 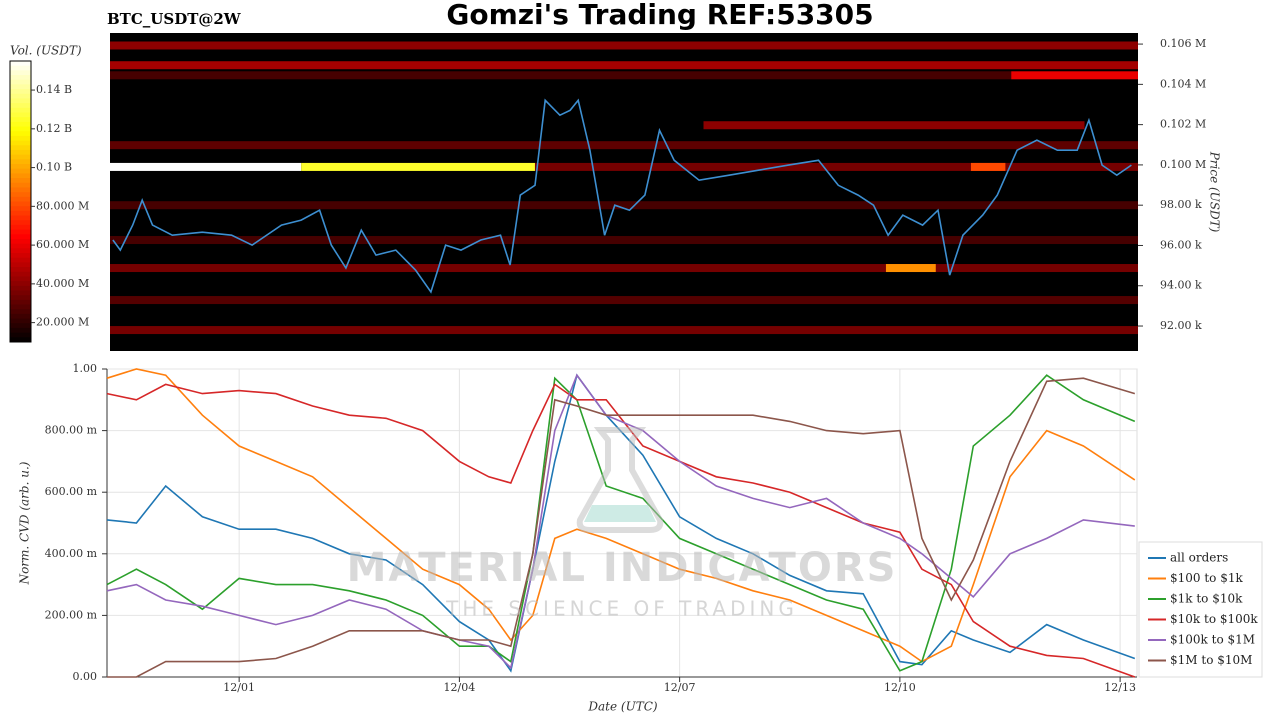 I want to click on watermark-liquid, so click(x=620, y=513).